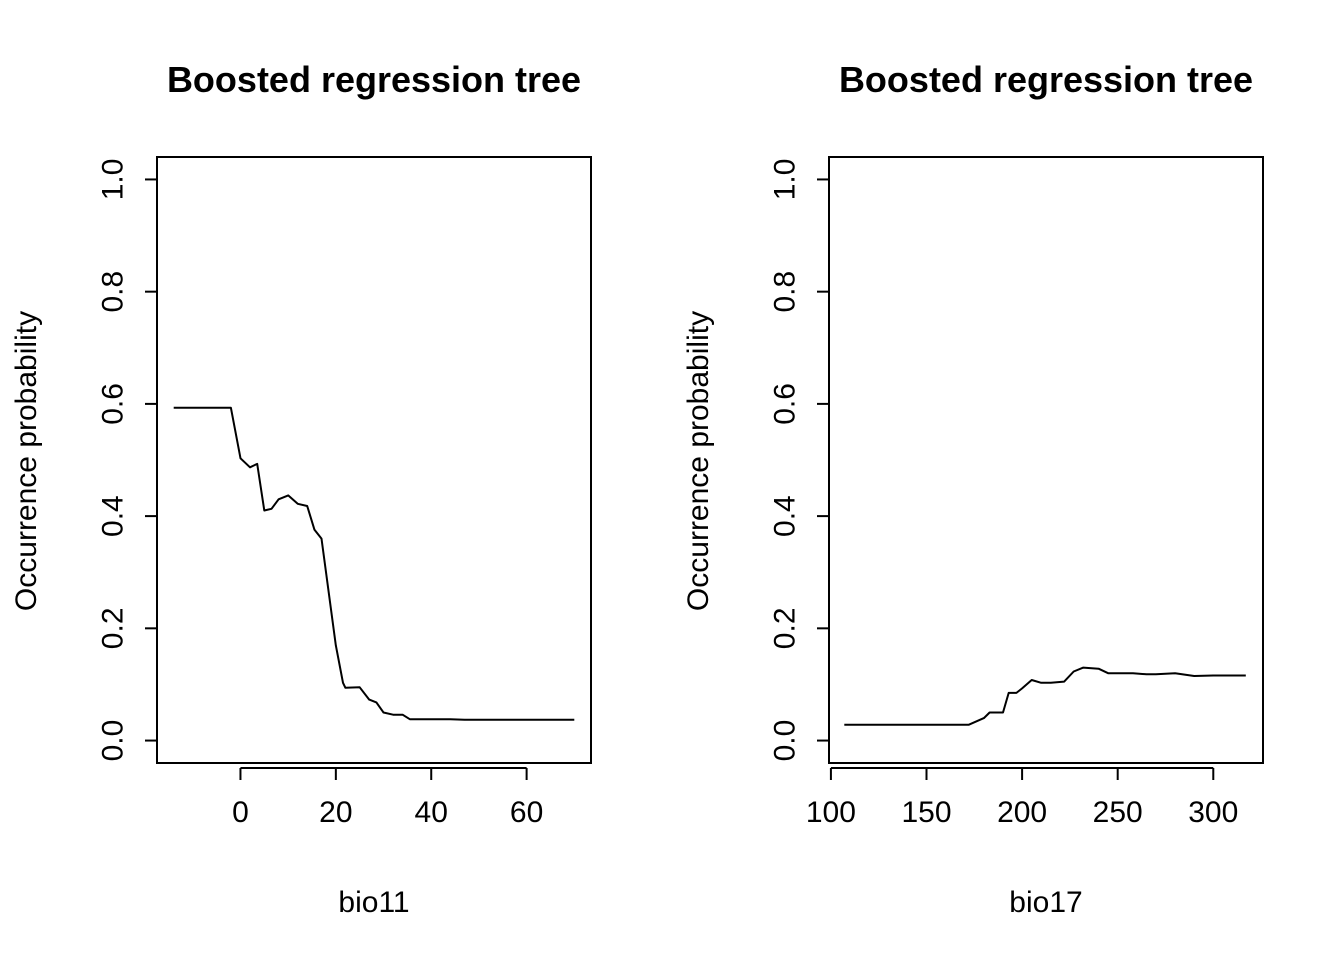  I want to click on x-axis-label: bio17, so click(1045, 902).